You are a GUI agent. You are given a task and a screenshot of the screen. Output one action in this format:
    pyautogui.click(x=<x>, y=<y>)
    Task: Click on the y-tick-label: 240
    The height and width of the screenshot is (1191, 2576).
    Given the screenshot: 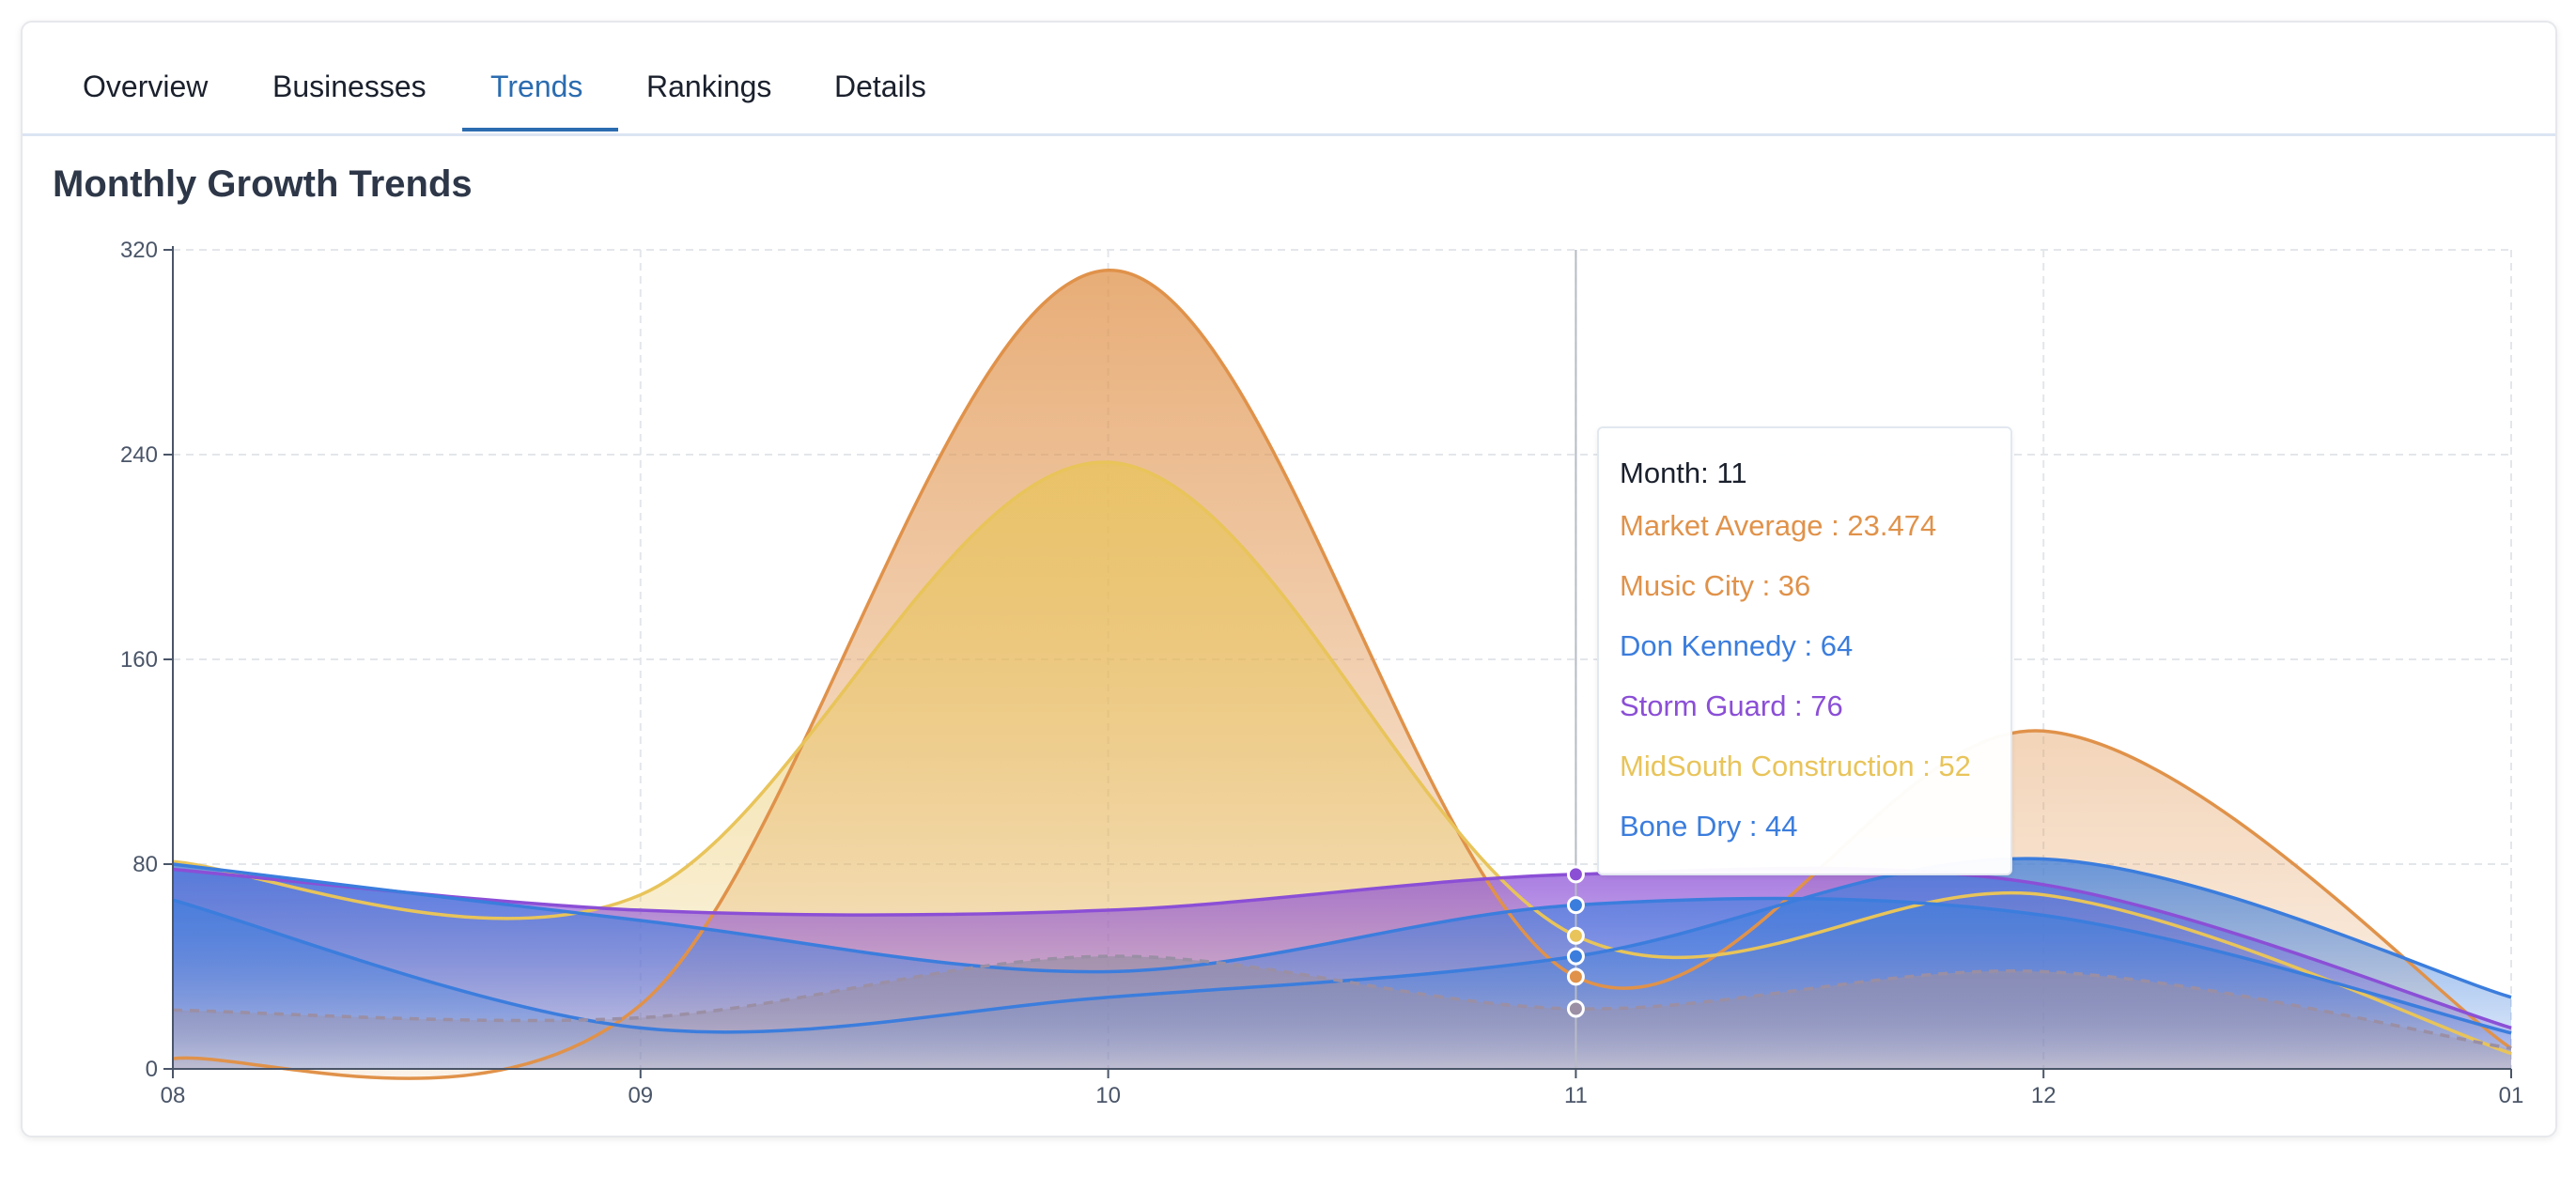 What is the action you would take?
    pyautogui.click(x=139, y=455)
    